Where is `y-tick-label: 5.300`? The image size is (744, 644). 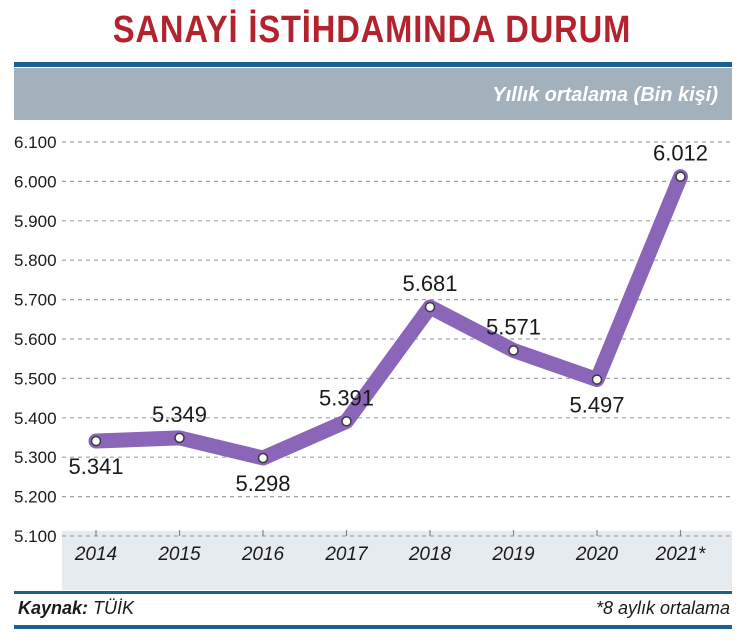 y-tick-label: 5.300 is located at coordinates (35, 457).